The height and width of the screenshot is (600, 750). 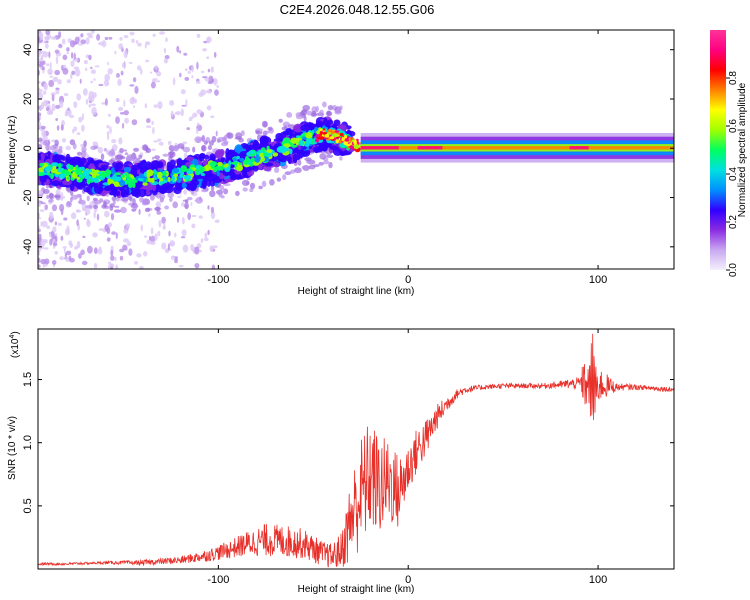 I want to click on colorbar-gradient, so click(x=718, y=150).